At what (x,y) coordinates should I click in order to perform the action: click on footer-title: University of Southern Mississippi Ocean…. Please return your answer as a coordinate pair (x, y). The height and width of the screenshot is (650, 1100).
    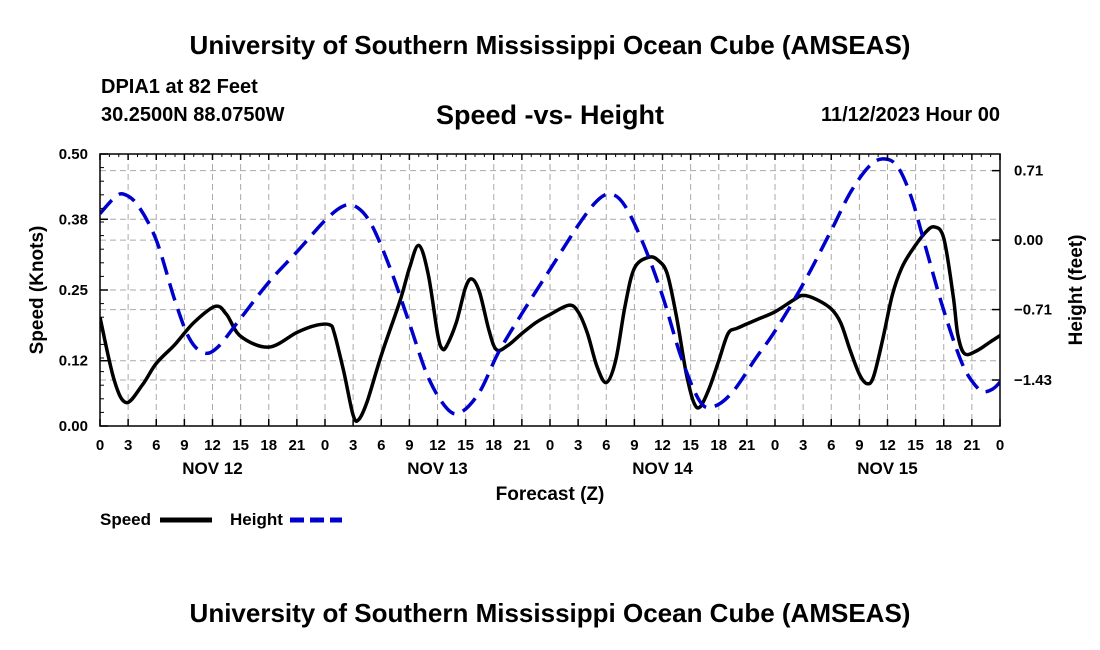
    Looking at the image, I should click on (550, 613).